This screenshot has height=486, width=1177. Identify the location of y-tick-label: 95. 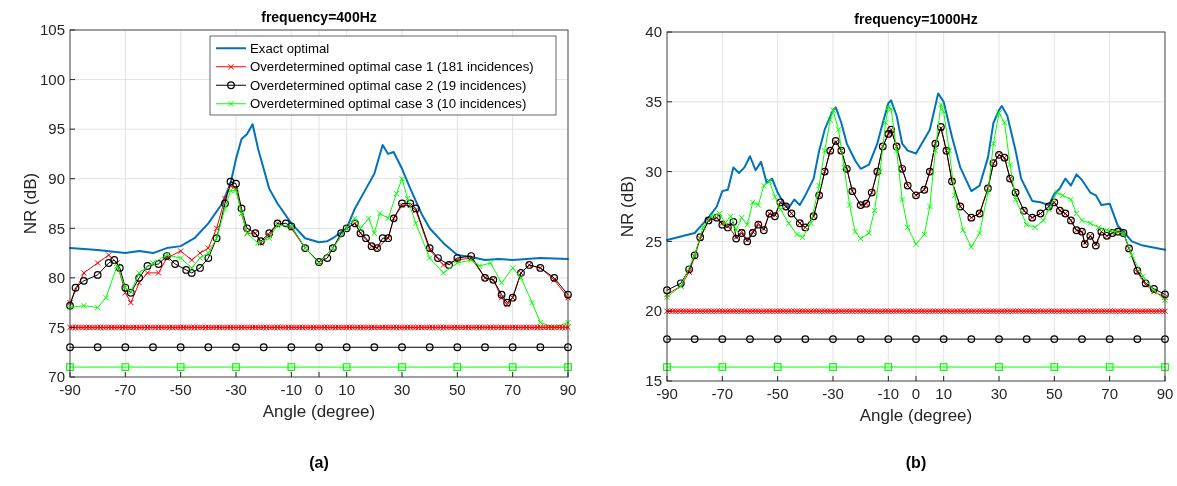
(56, 129).